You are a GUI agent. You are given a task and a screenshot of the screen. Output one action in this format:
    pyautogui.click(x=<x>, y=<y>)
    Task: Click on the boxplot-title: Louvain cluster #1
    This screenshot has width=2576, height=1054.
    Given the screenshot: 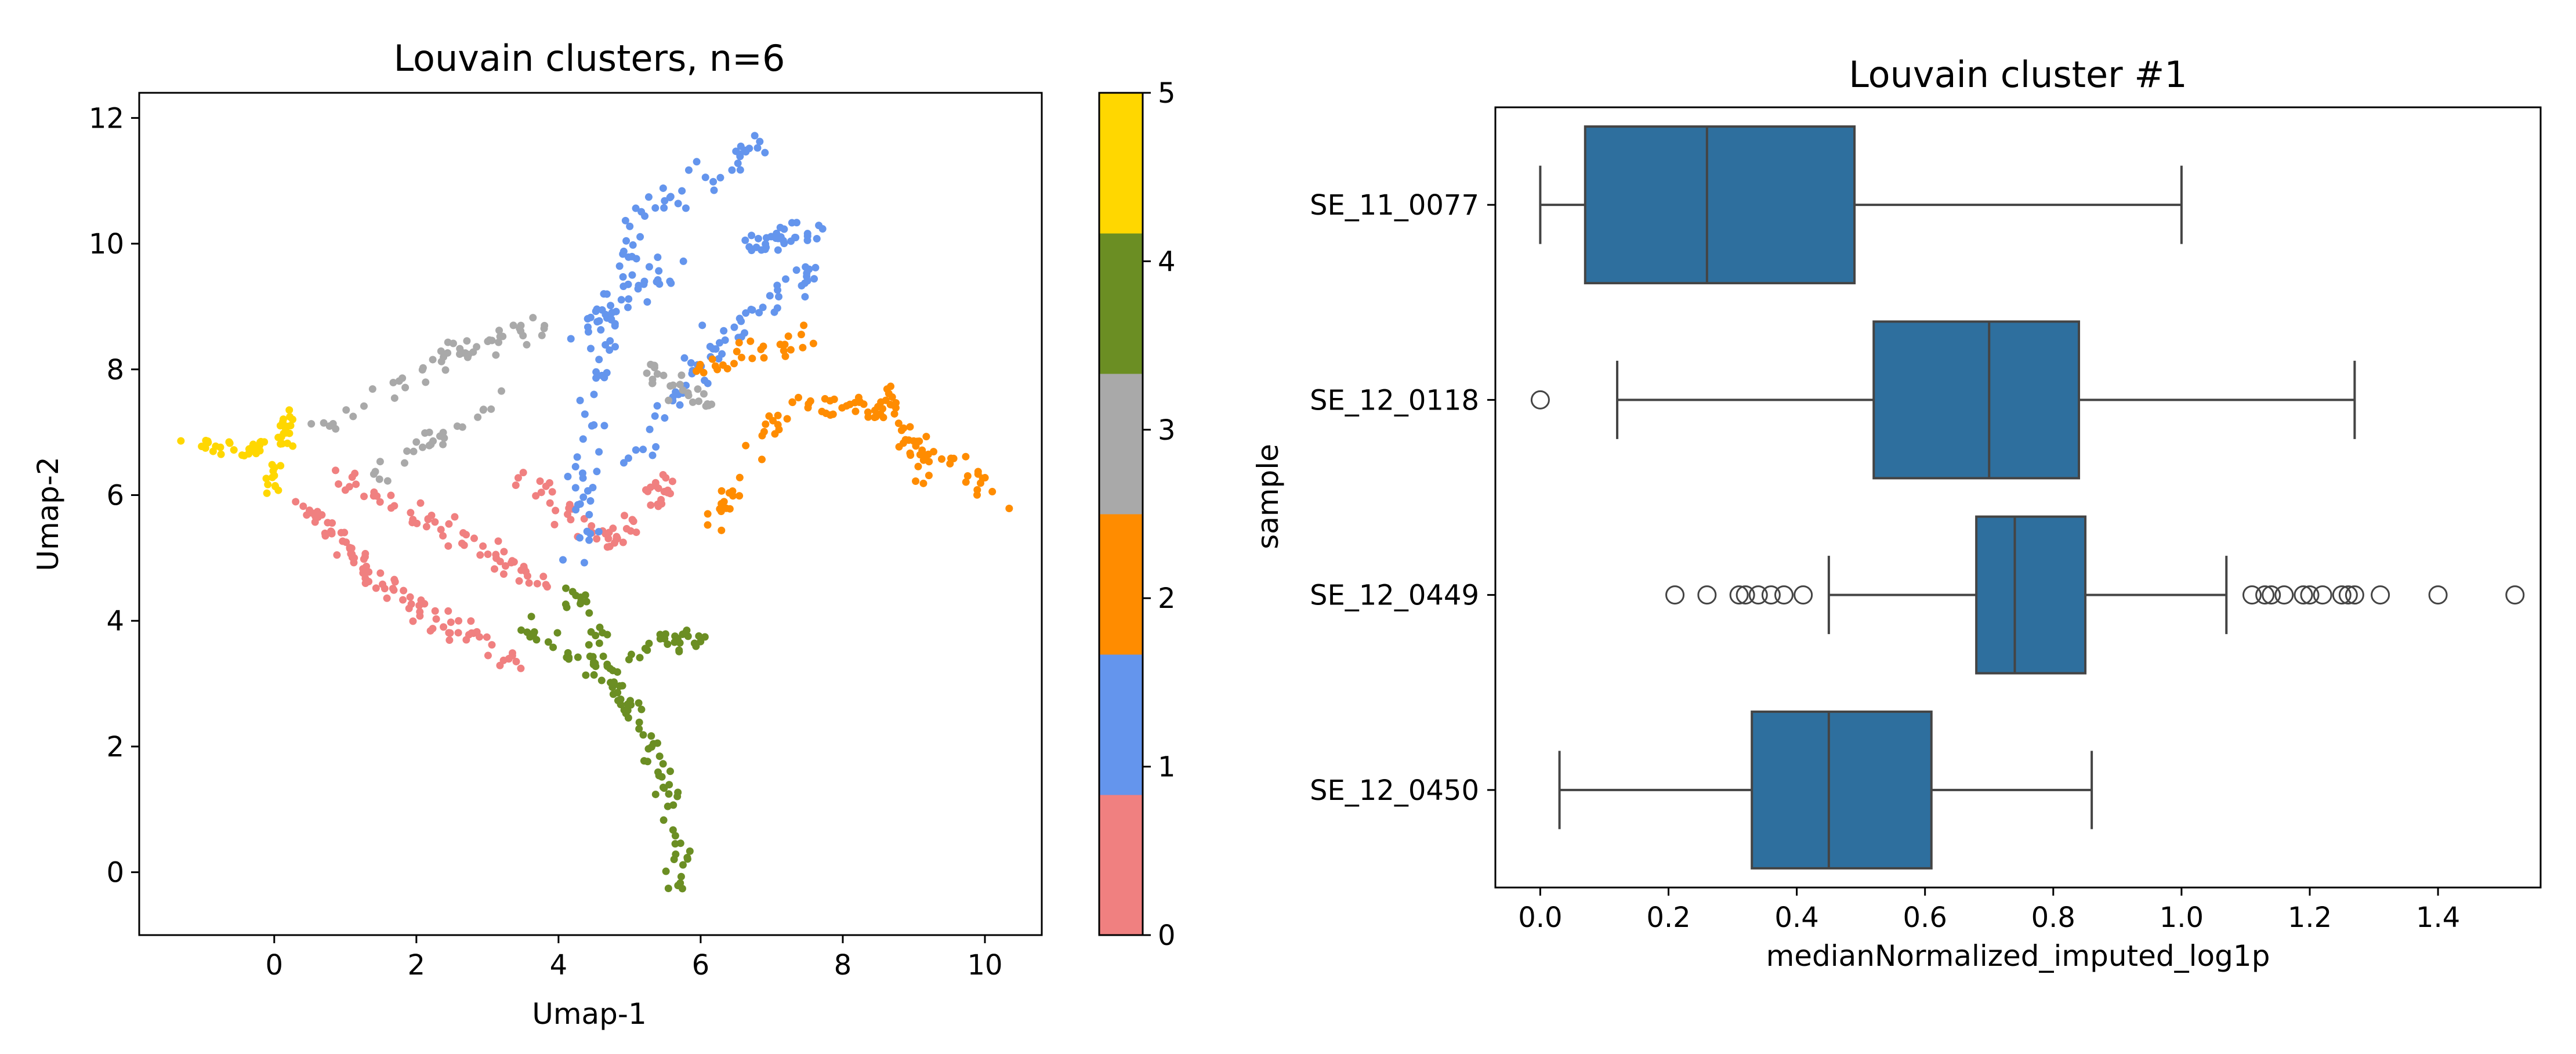 What is the action you would take?
    pyautogui.click(x=2018, y=74)
    